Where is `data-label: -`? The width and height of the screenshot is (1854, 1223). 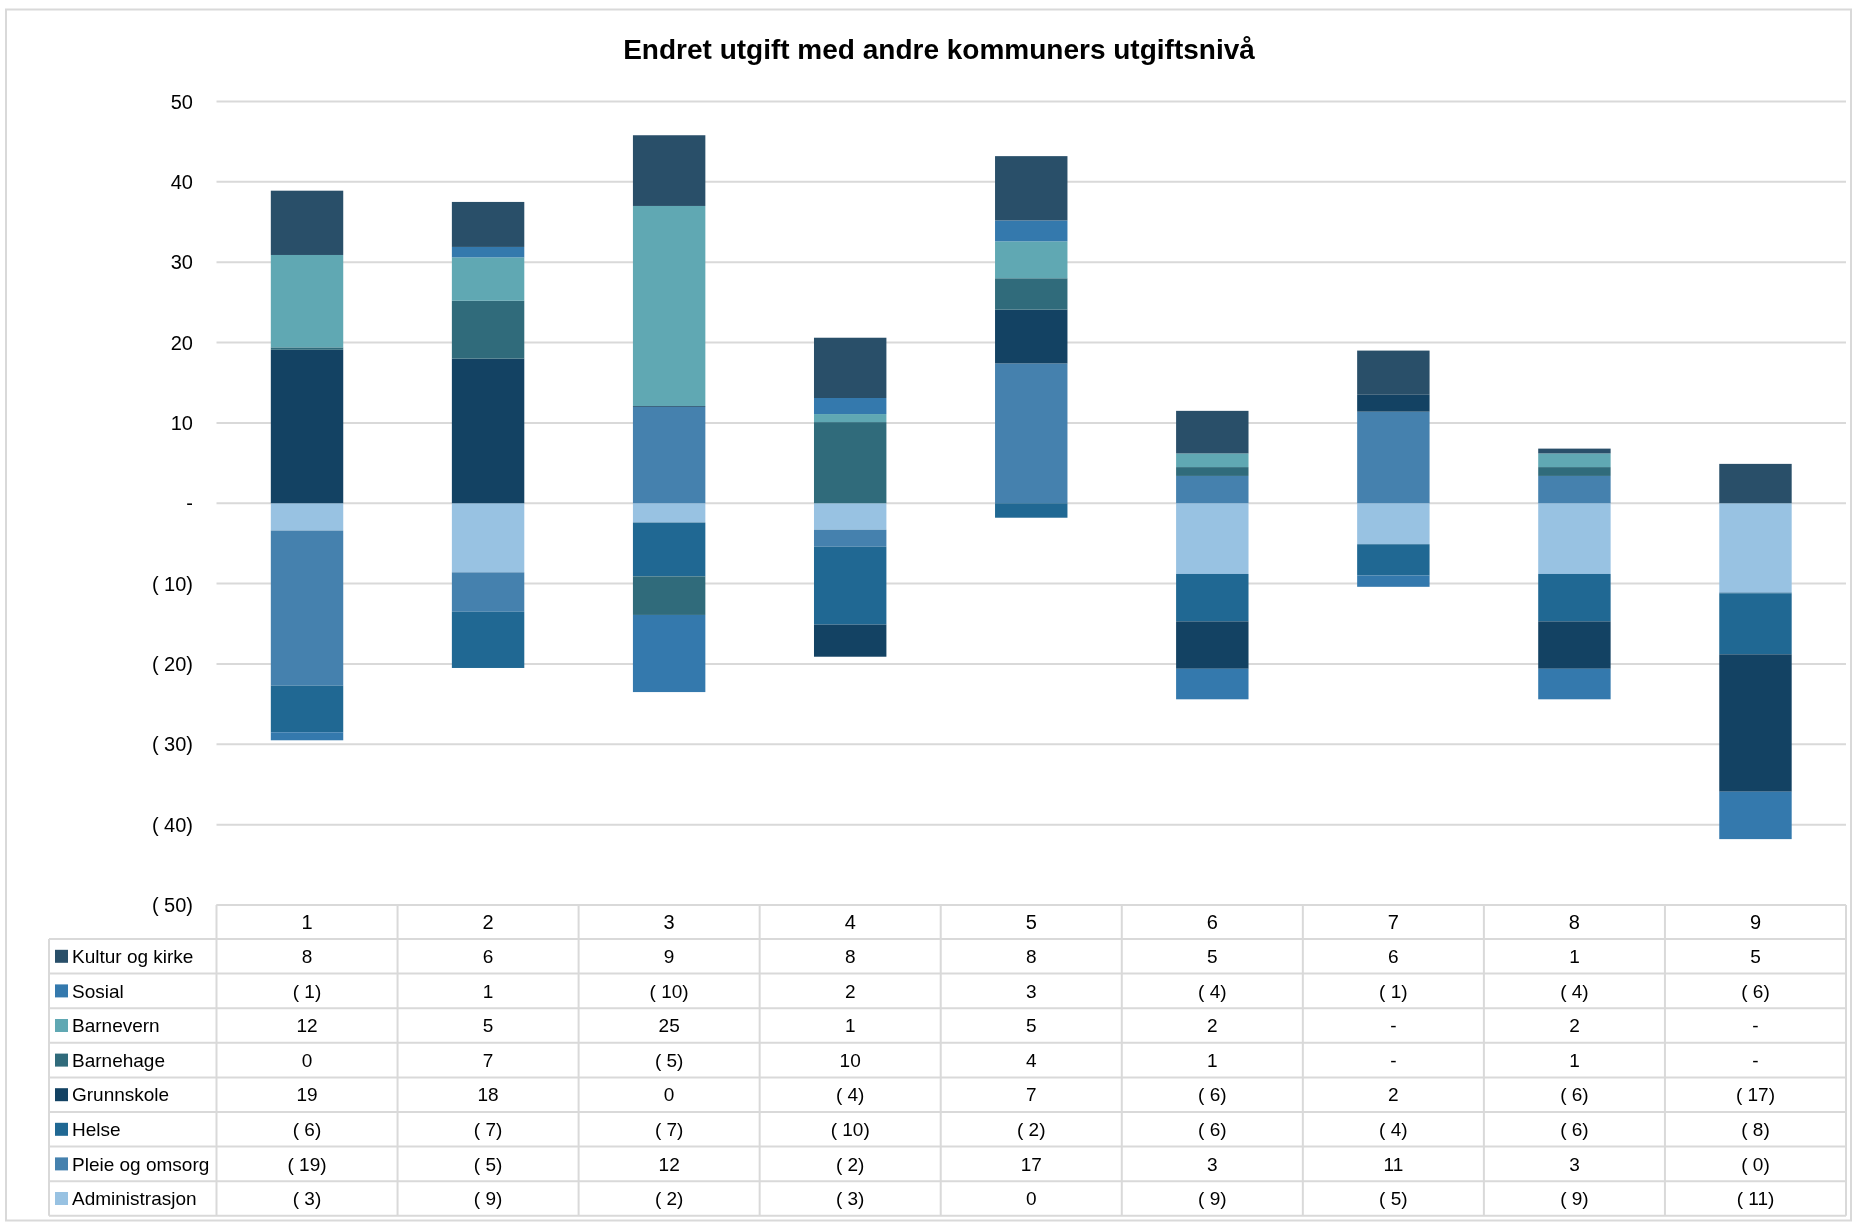
data-label: - is located at coordinates (1755, 1060).